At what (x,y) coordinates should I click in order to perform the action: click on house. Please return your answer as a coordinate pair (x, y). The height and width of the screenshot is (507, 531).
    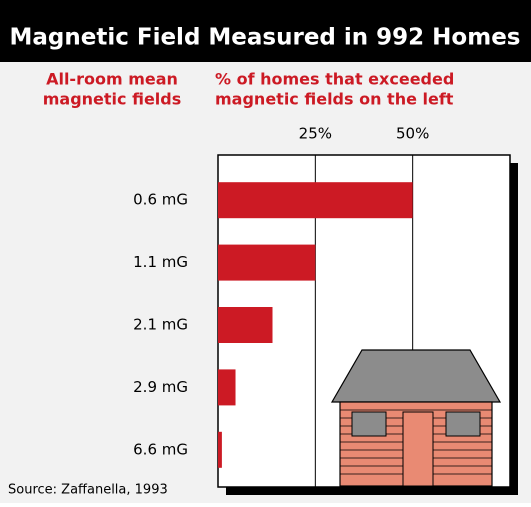
    Looking at the image, I should click on (416, 418).